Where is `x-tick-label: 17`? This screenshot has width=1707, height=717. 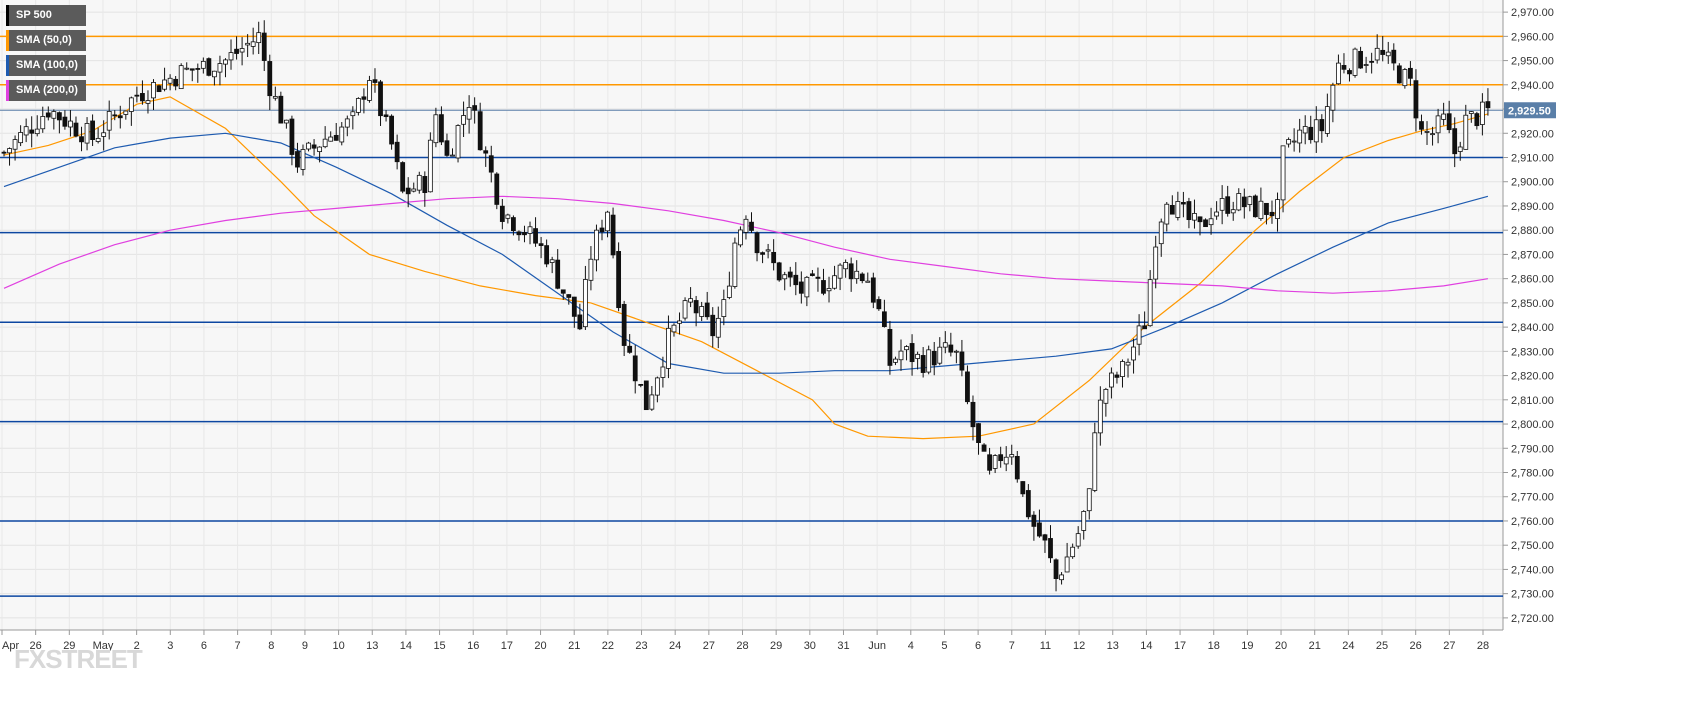 x-tick-label: 17 is located at coordinates (1180, 646).